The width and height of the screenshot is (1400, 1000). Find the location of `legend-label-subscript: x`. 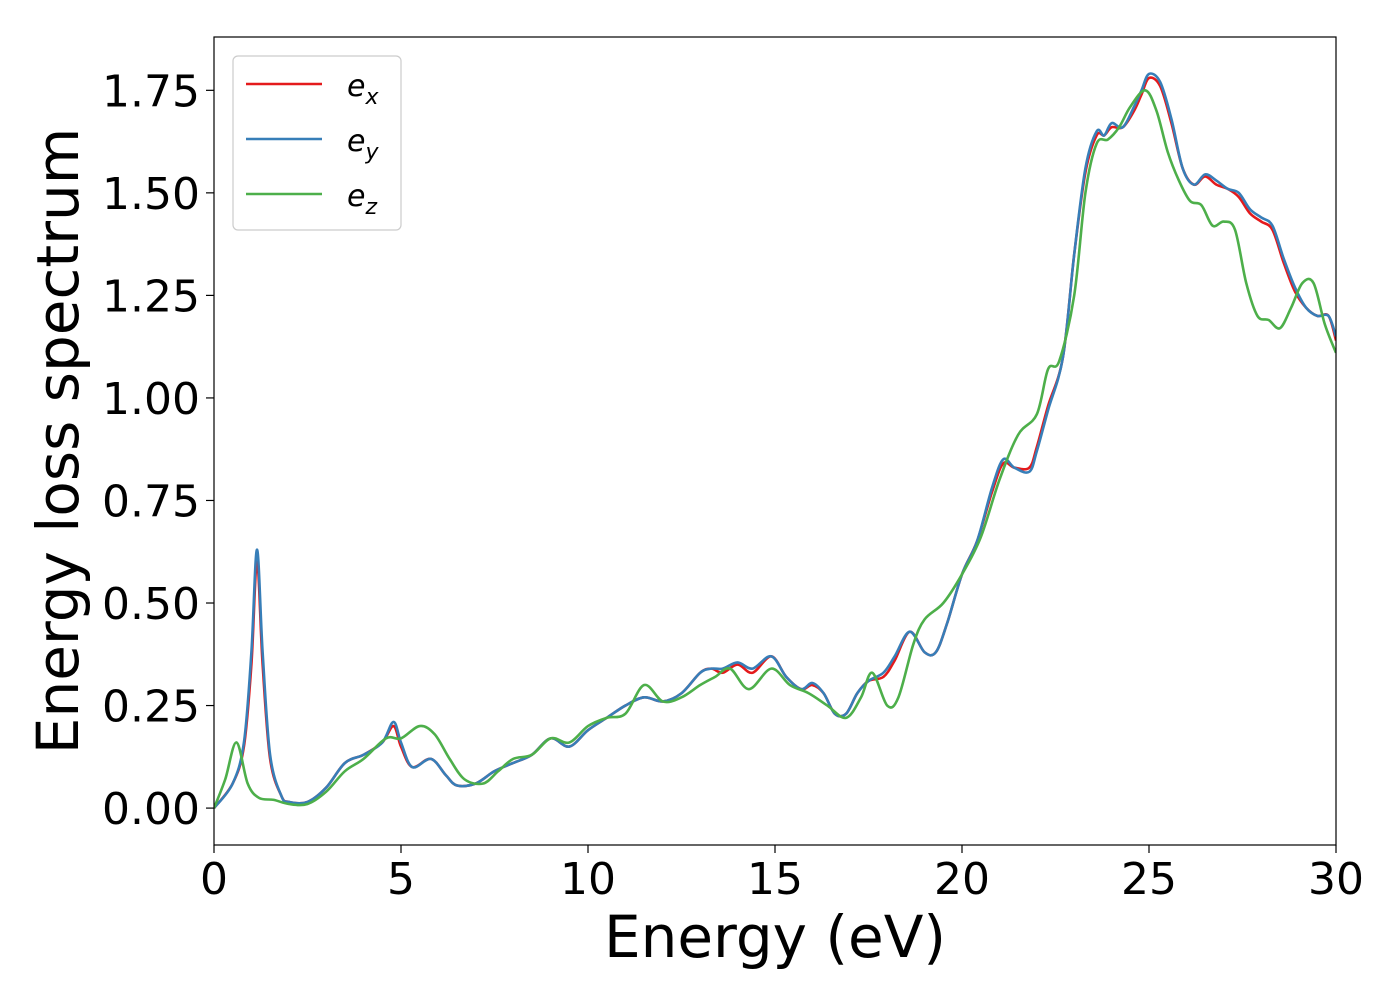

legend-label-subscript: x is located at coordinates (371, 97).